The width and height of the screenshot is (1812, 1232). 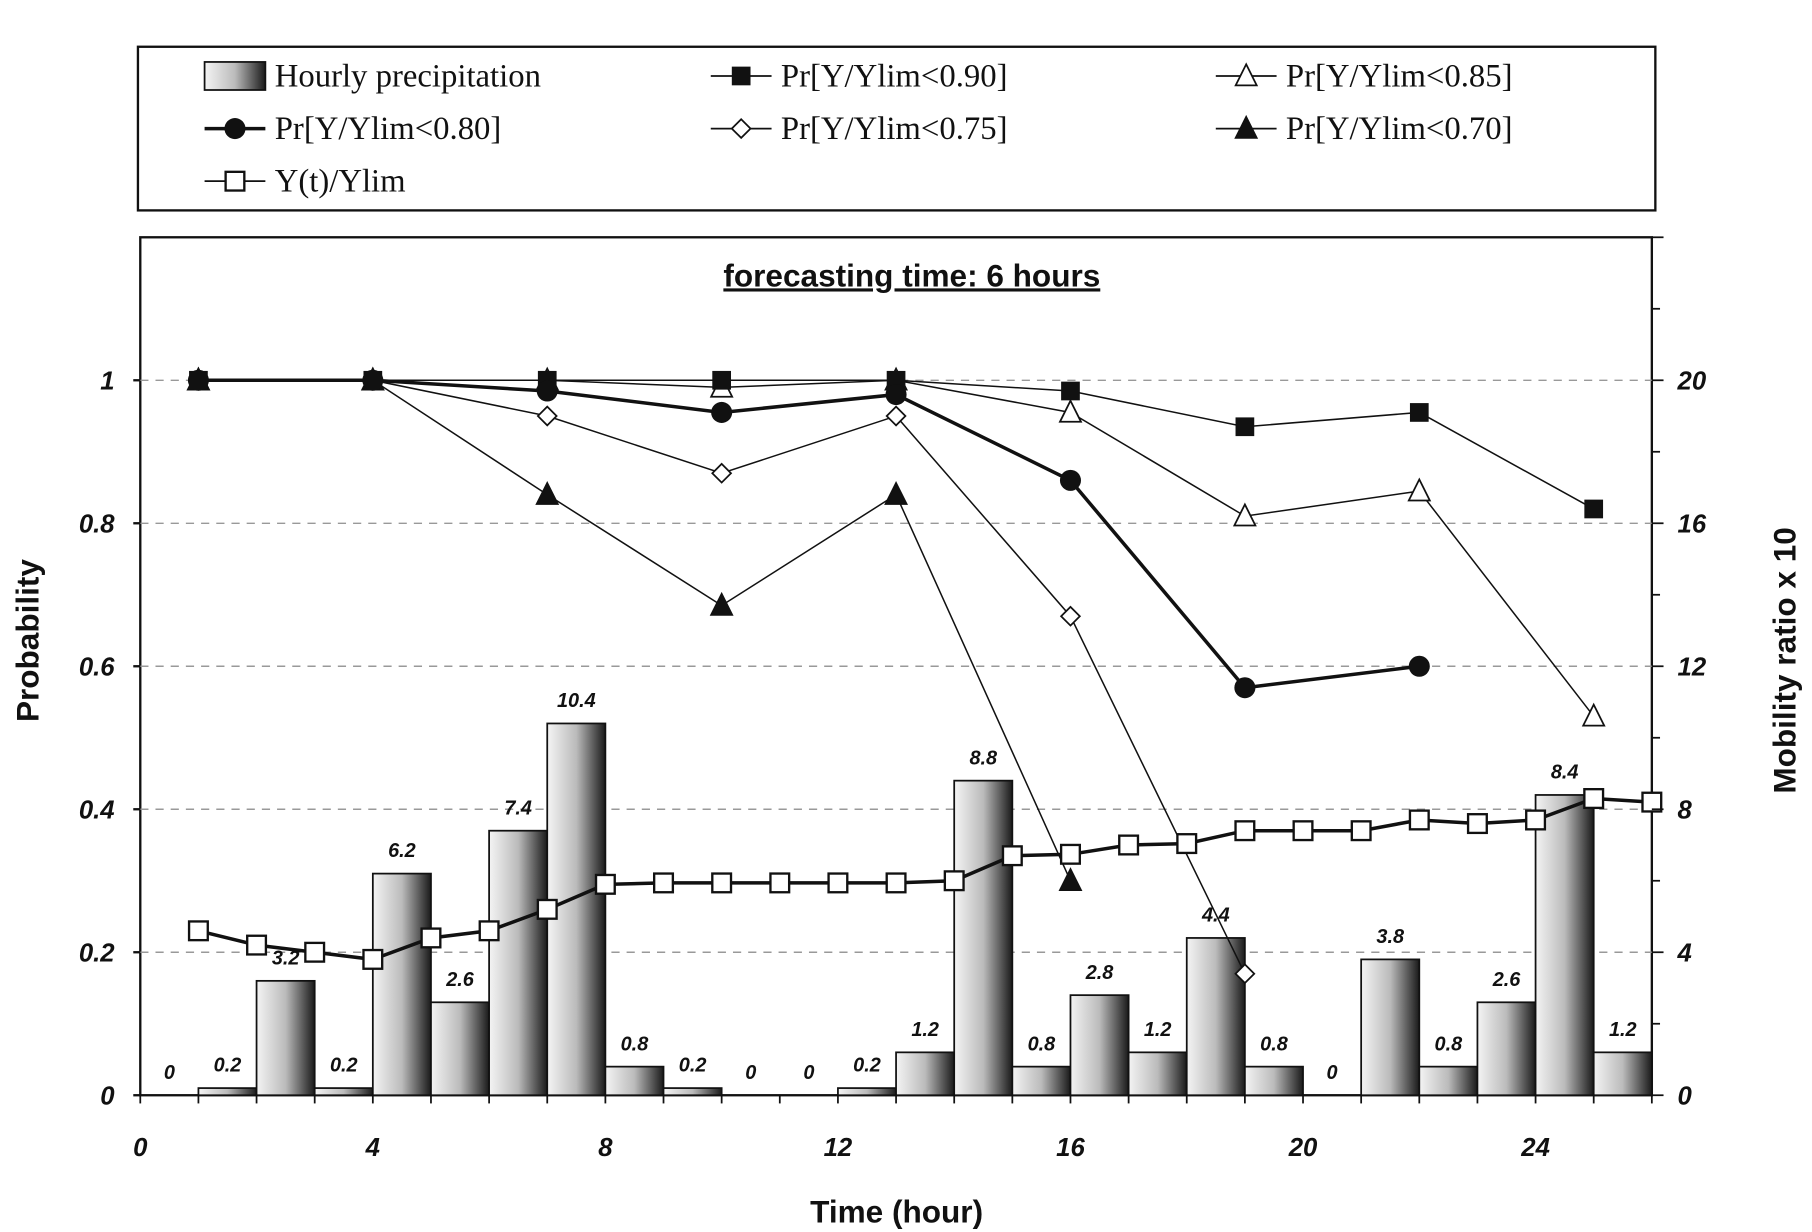 What do you see at coordinates (1692, 668) in the screenshot?
I see `y2-tick-label: 12` at bounding box center [1692, 668].